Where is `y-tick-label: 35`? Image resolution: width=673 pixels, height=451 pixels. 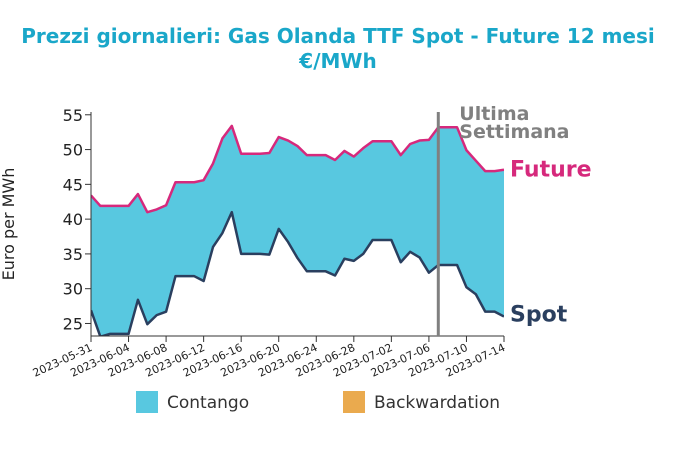
y-tick-label: 35 is located at coordinates (73, 254).